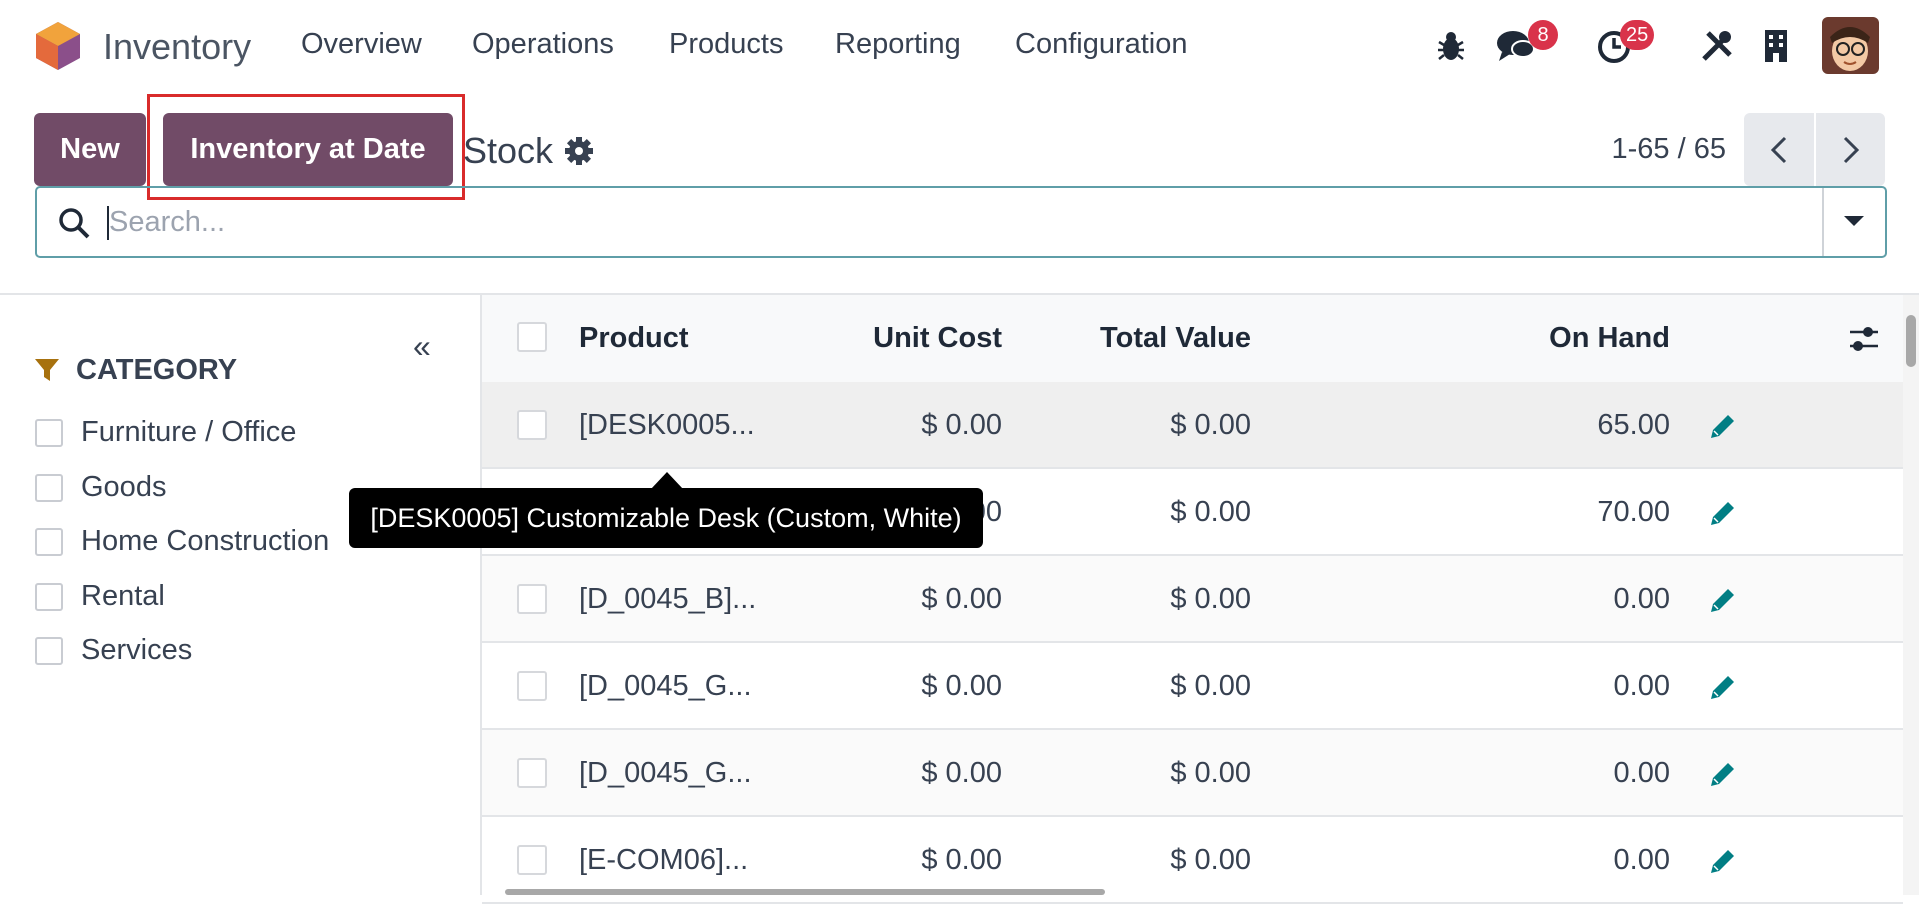  Describe the element at coordinates (1717, 46) in the screenshot. I see `settings-tools-icon` at that location.